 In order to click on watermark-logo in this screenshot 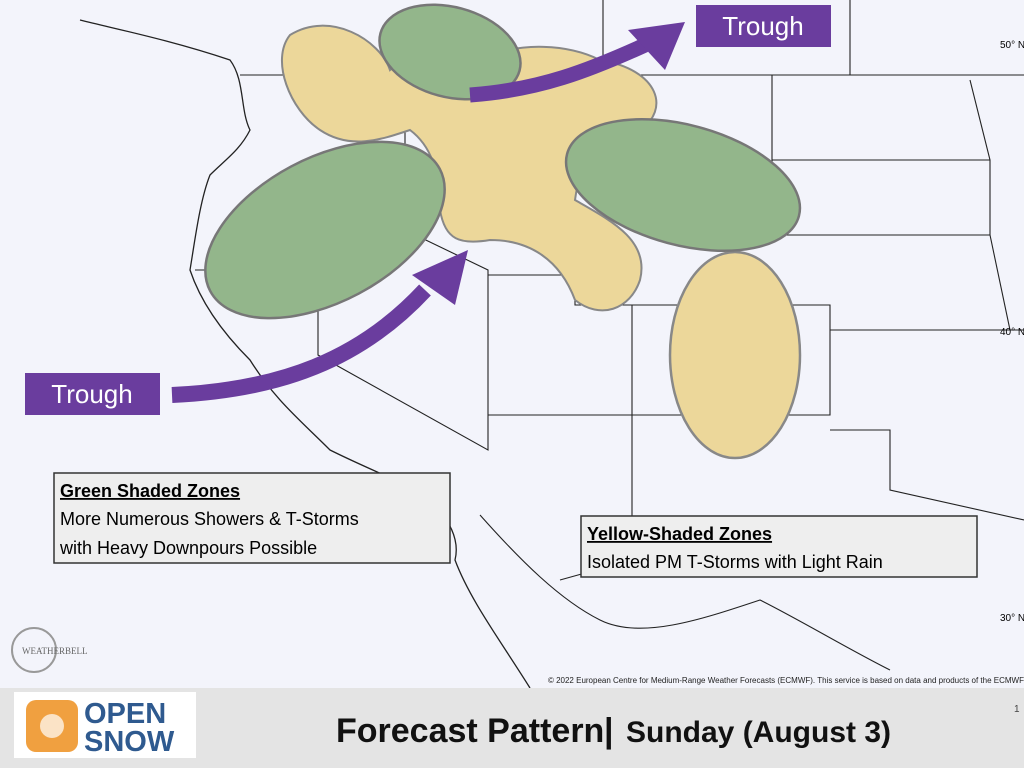, I will do `click(34, 650)`.